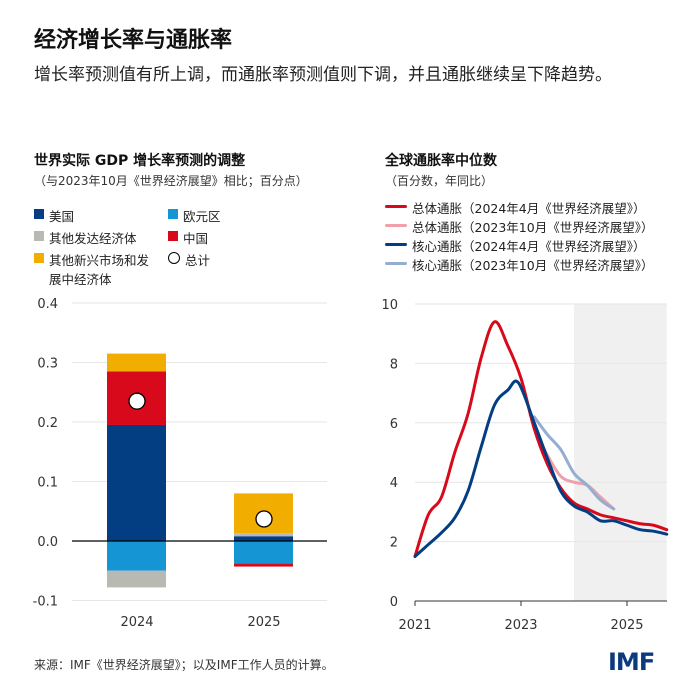 The width and height of the screenshot is (700, 700). I want to click on right-chart-title: 全球通胀率中位数, so click(441, 161).